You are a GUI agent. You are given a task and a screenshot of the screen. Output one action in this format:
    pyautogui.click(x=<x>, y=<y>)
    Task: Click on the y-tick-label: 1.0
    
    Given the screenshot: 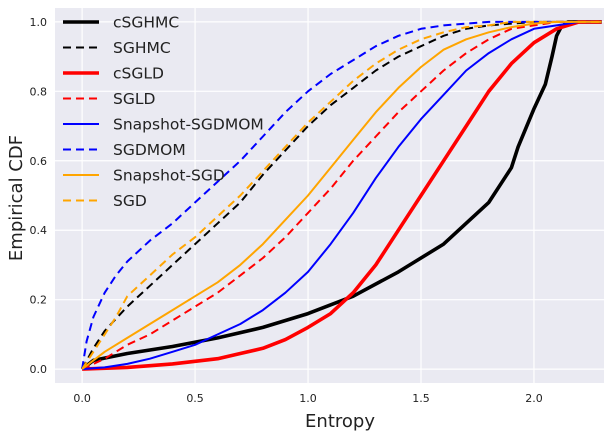 What is the action you would take?
    pyautogui.click(x=39, y=22)
    